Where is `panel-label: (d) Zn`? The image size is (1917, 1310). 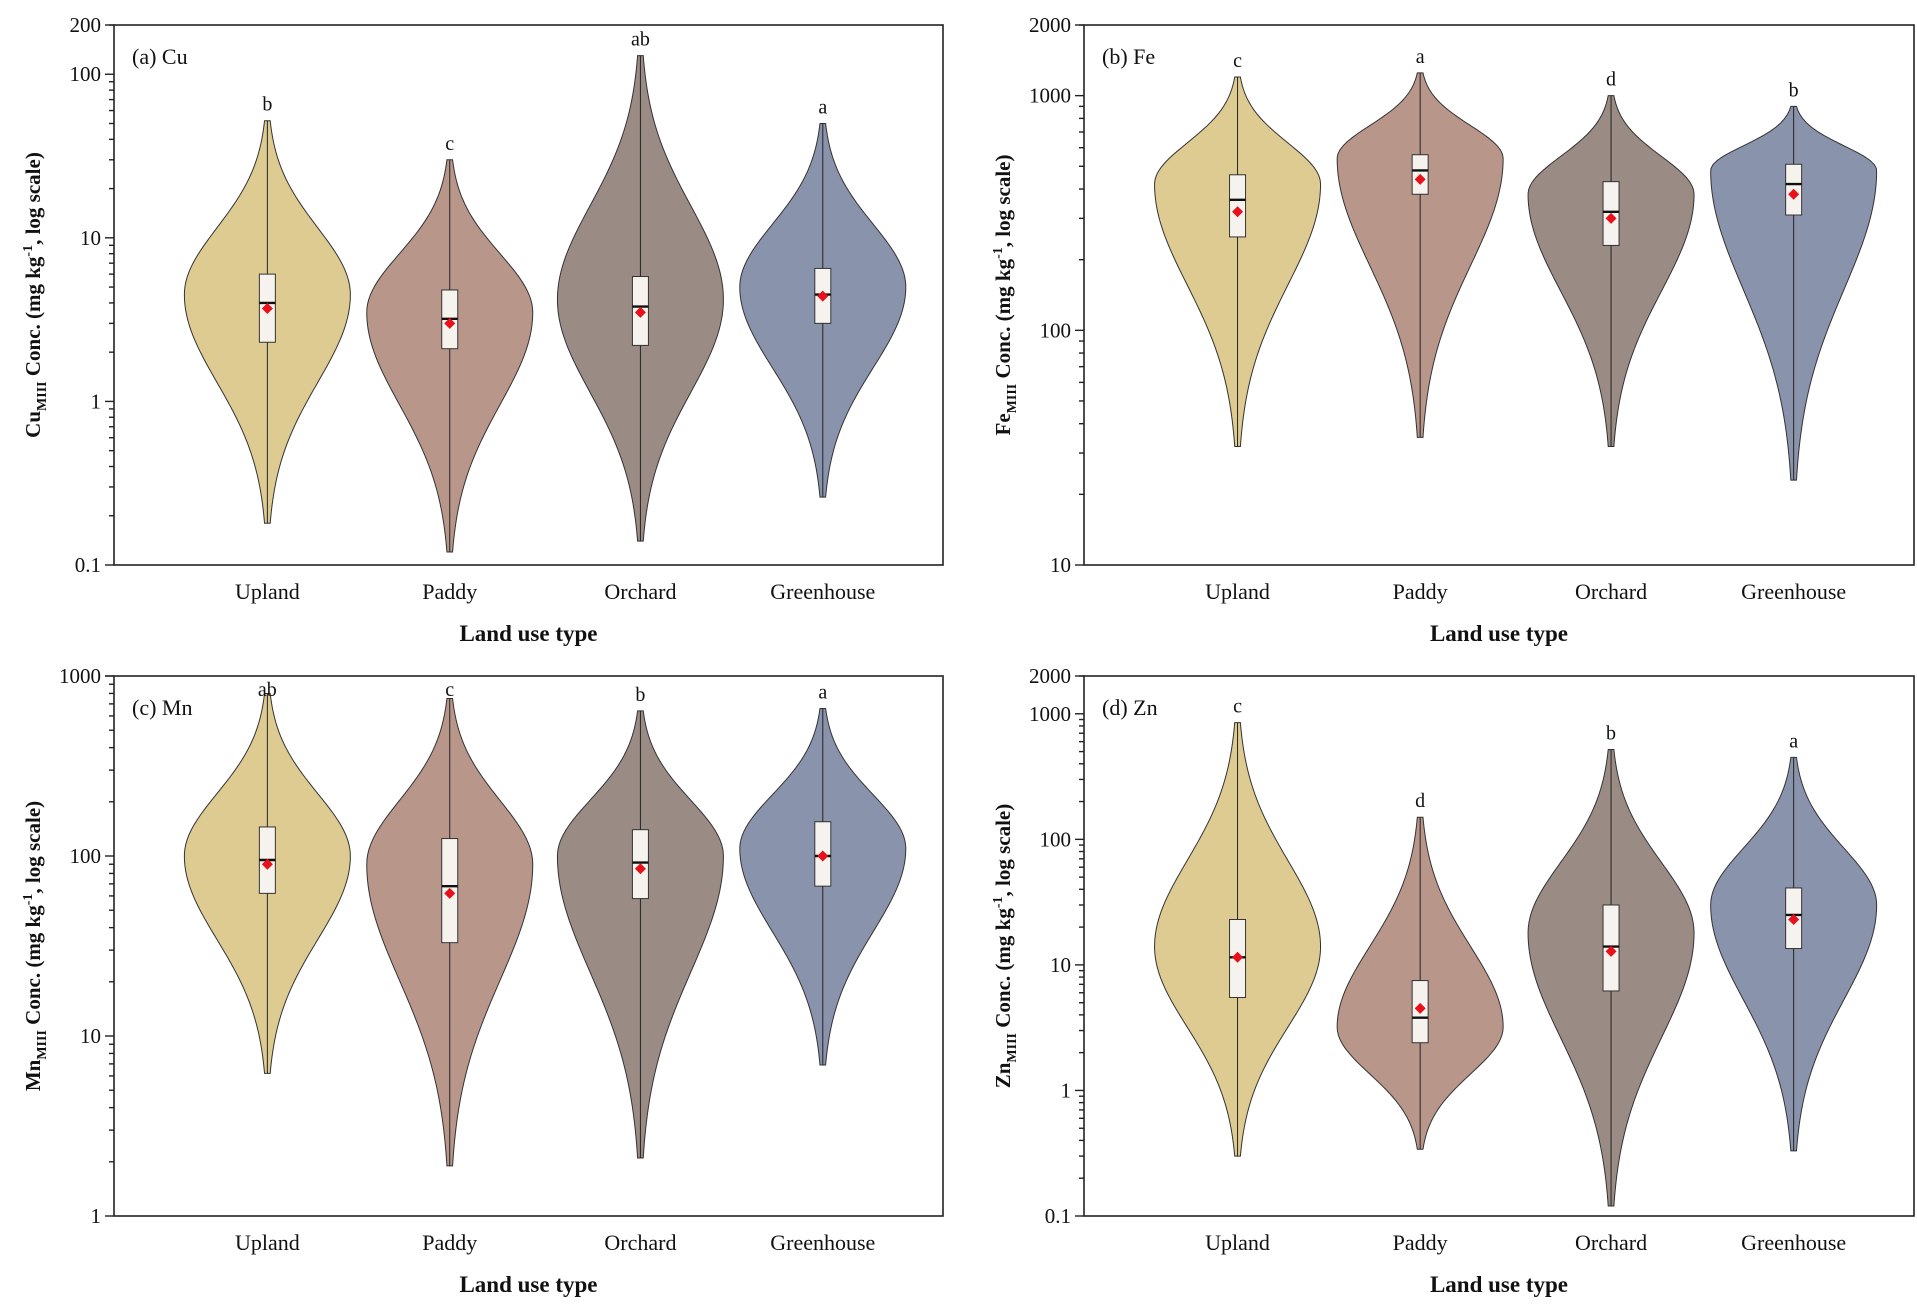 panel-label: (d) Zn is located at coordinates (1130, 707).